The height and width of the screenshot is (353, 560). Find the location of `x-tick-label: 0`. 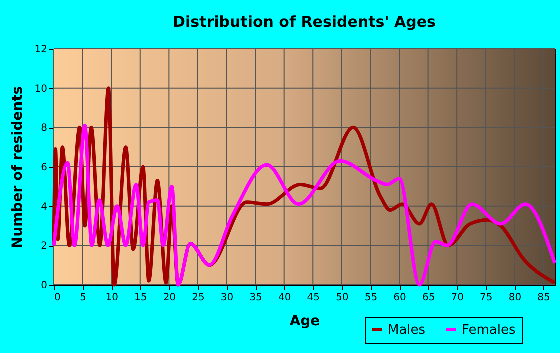

x-tick-label: 0 is located at coordinates (57, 298).